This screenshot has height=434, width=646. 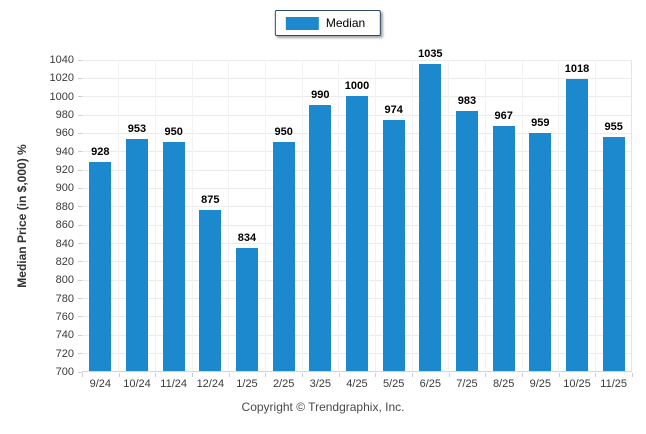 I want to click on x-axis-tick-label: 10/25, so click(x=577, y=384).